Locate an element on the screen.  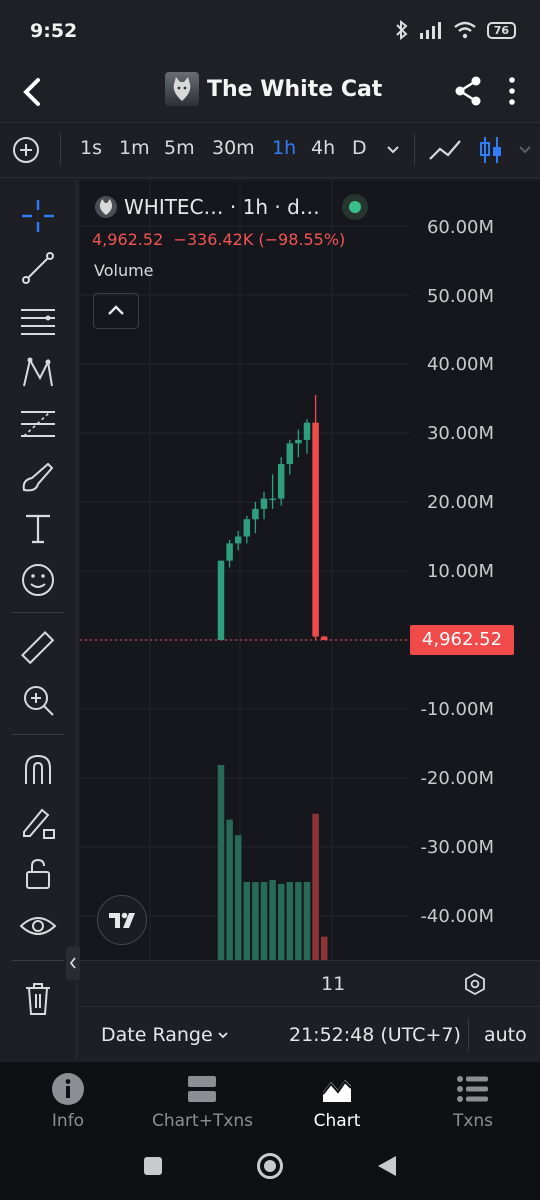
recents-icon is located at coordinates (153, 1166).